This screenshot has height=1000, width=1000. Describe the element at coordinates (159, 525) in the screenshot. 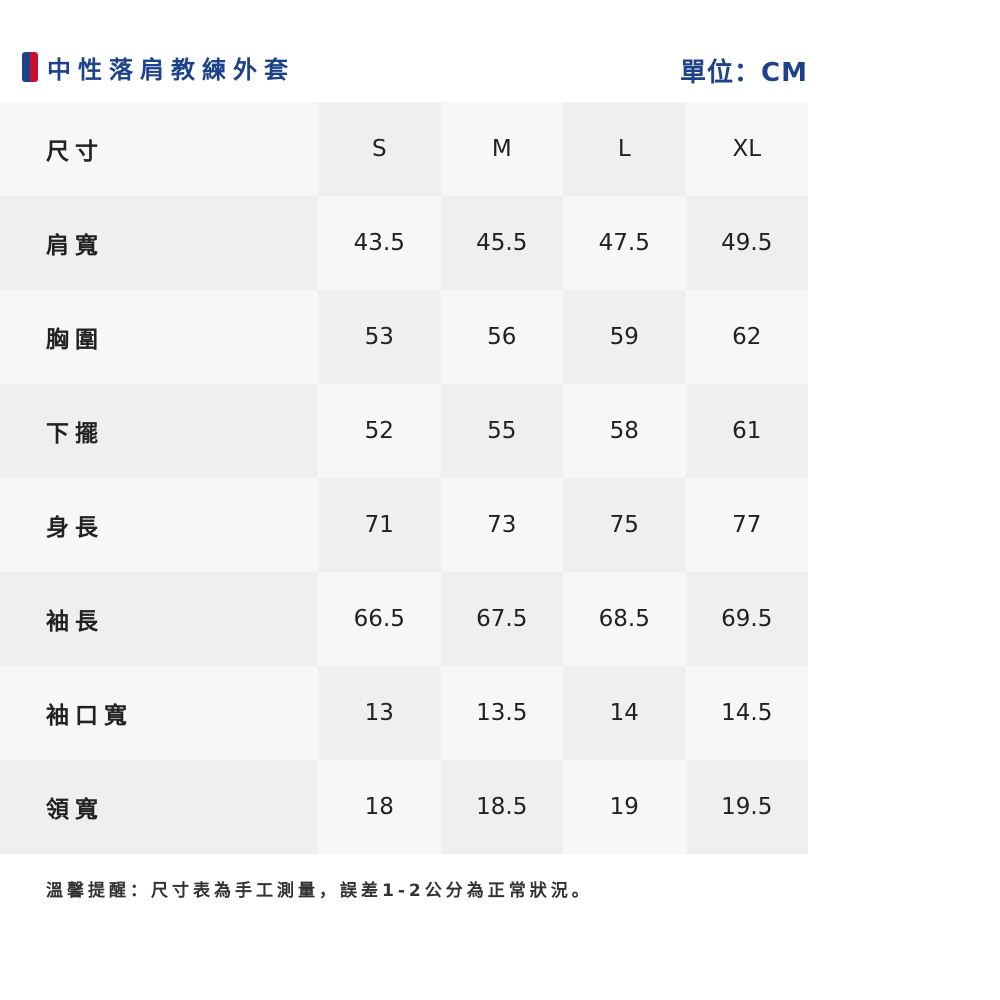

I see `row-label: 身長` at that location.